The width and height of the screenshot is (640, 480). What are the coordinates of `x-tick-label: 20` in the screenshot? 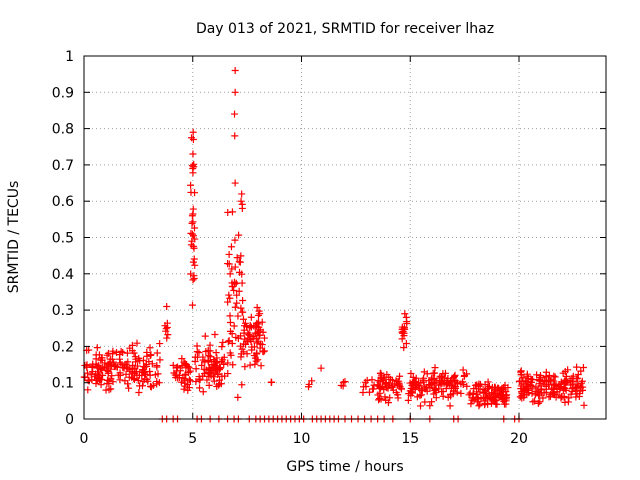 It's located at (519, 439).